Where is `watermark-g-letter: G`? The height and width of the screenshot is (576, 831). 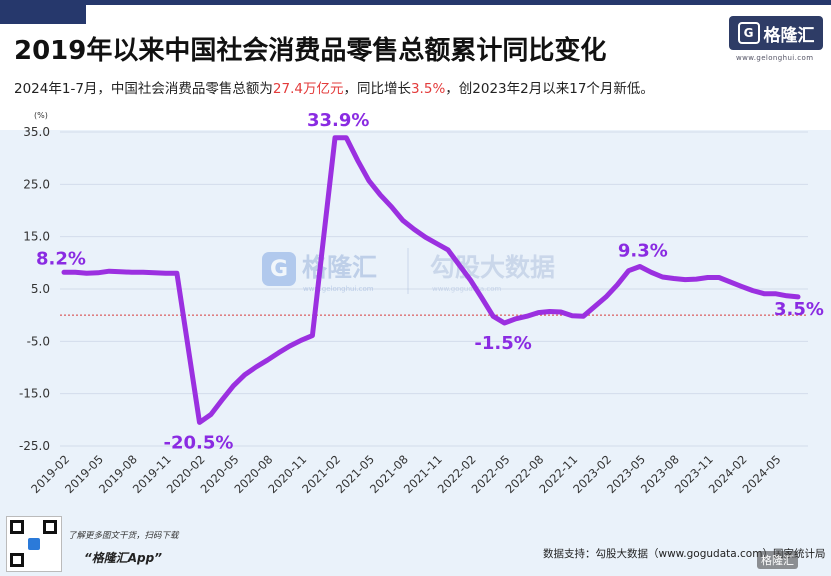 watermark-g-letter: G is located at coordinates (279, 269).